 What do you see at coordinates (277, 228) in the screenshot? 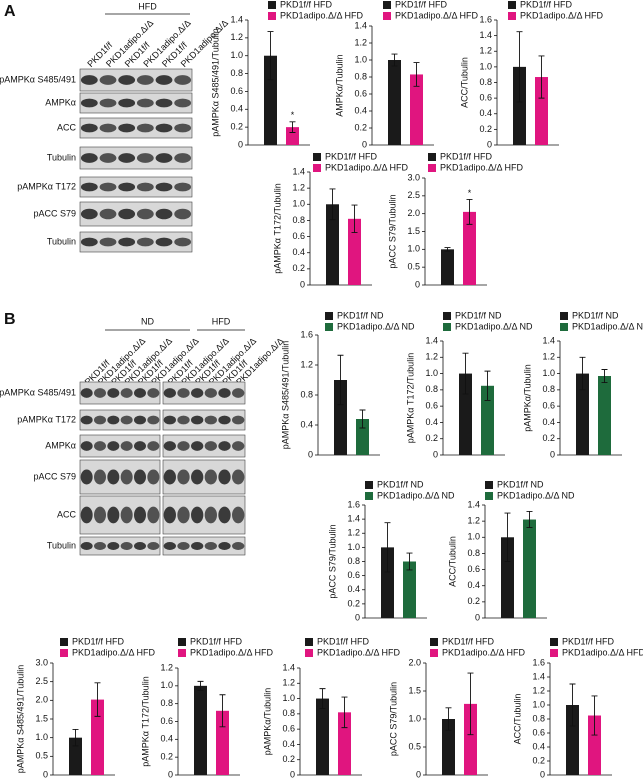
I see `y-axis-label: pAMPKα T172/Tubulin` at bounding box center [277, 228].